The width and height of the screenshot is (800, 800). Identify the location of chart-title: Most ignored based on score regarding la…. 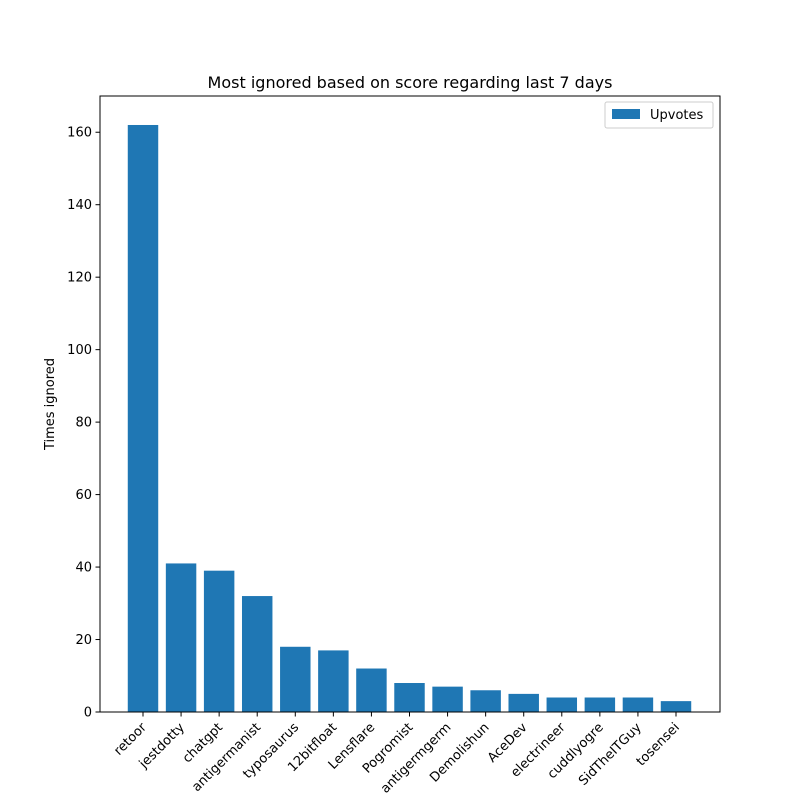
(410, 82).